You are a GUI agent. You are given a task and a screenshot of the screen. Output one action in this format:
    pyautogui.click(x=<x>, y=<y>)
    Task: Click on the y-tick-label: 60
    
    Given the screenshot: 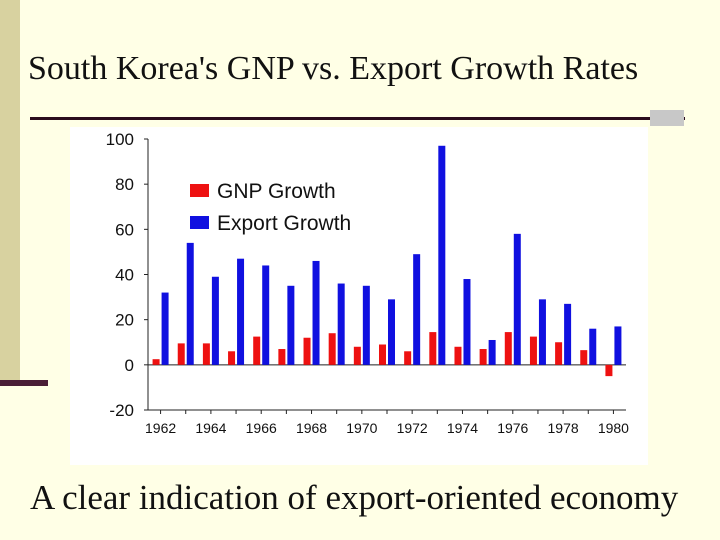 What is the action you would take?
    pyautogui.click(x=124, y=229)
    